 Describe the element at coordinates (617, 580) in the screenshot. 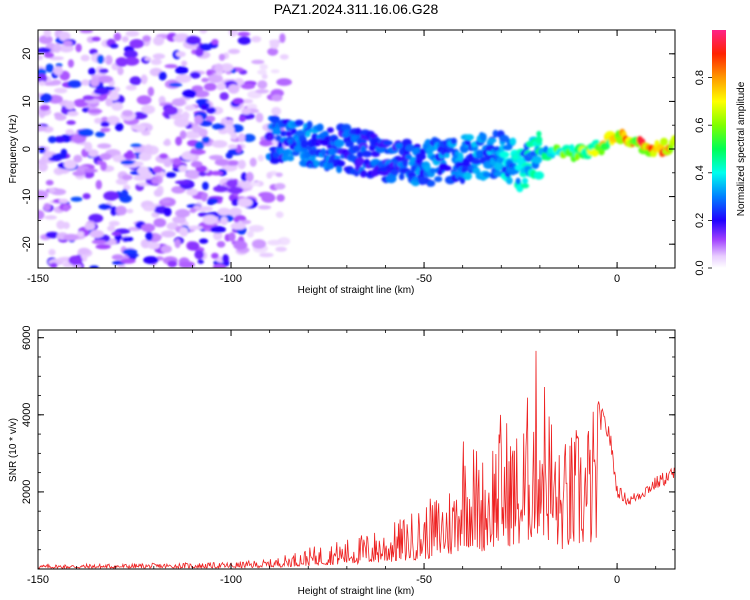

I see `x-tick-label: 0` at that location.